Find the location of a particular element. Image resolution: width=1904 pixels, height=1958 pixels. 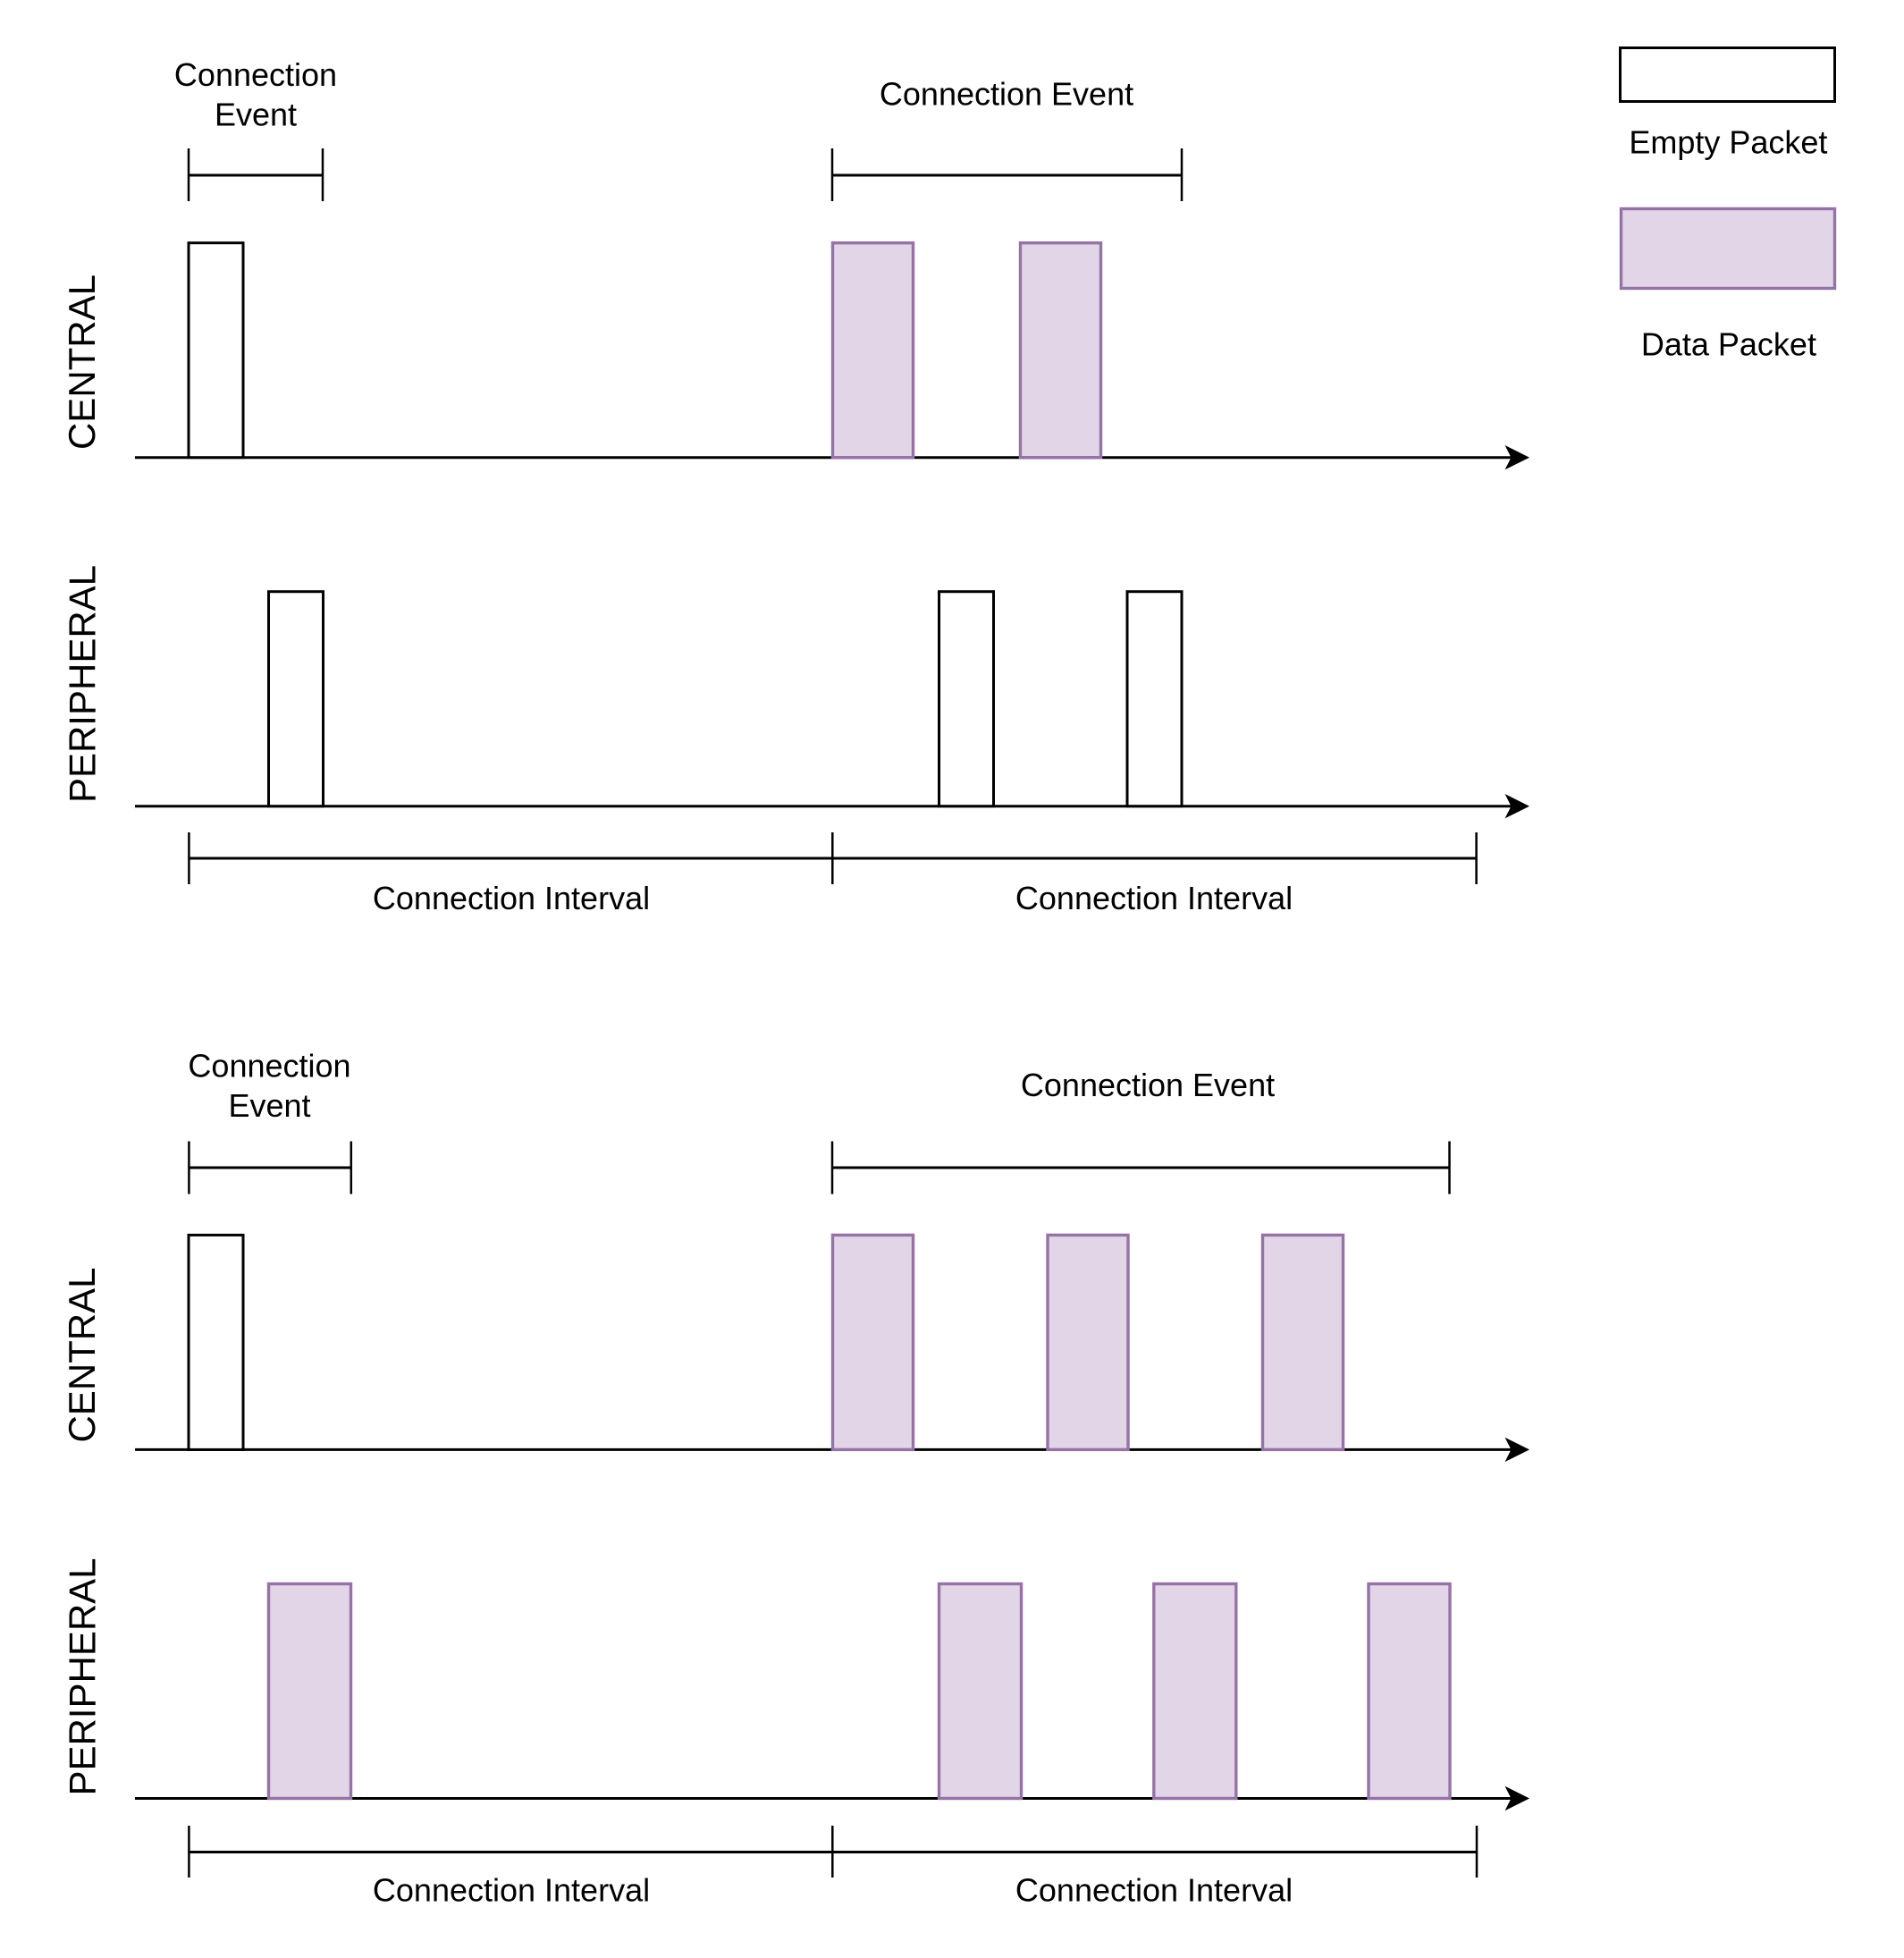

svg-text: Data Packet is located at coordinates (1728, 343).